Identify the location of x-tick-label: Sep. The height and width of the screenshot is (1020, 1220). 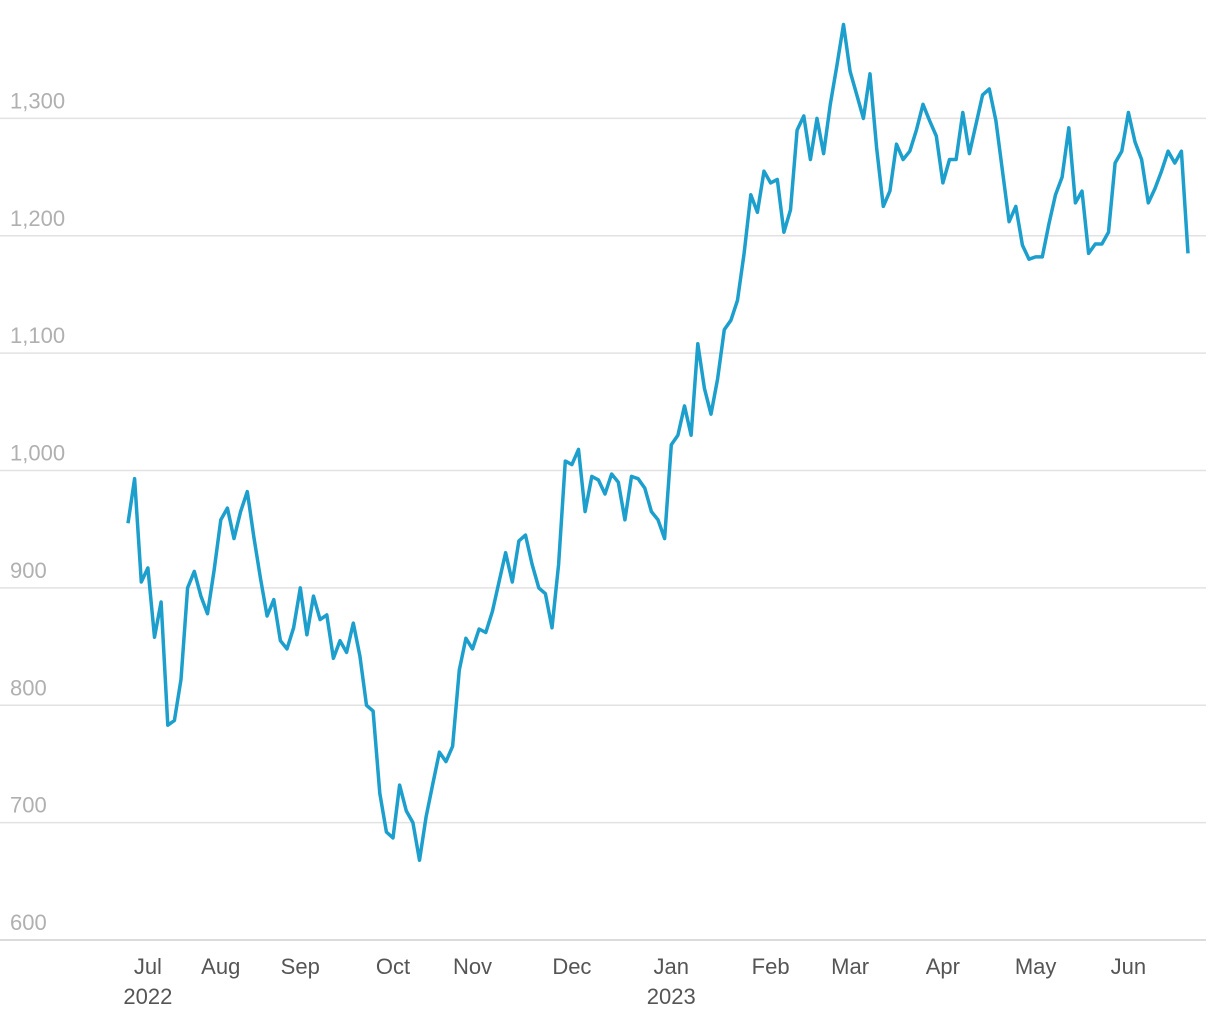
(300, 966).